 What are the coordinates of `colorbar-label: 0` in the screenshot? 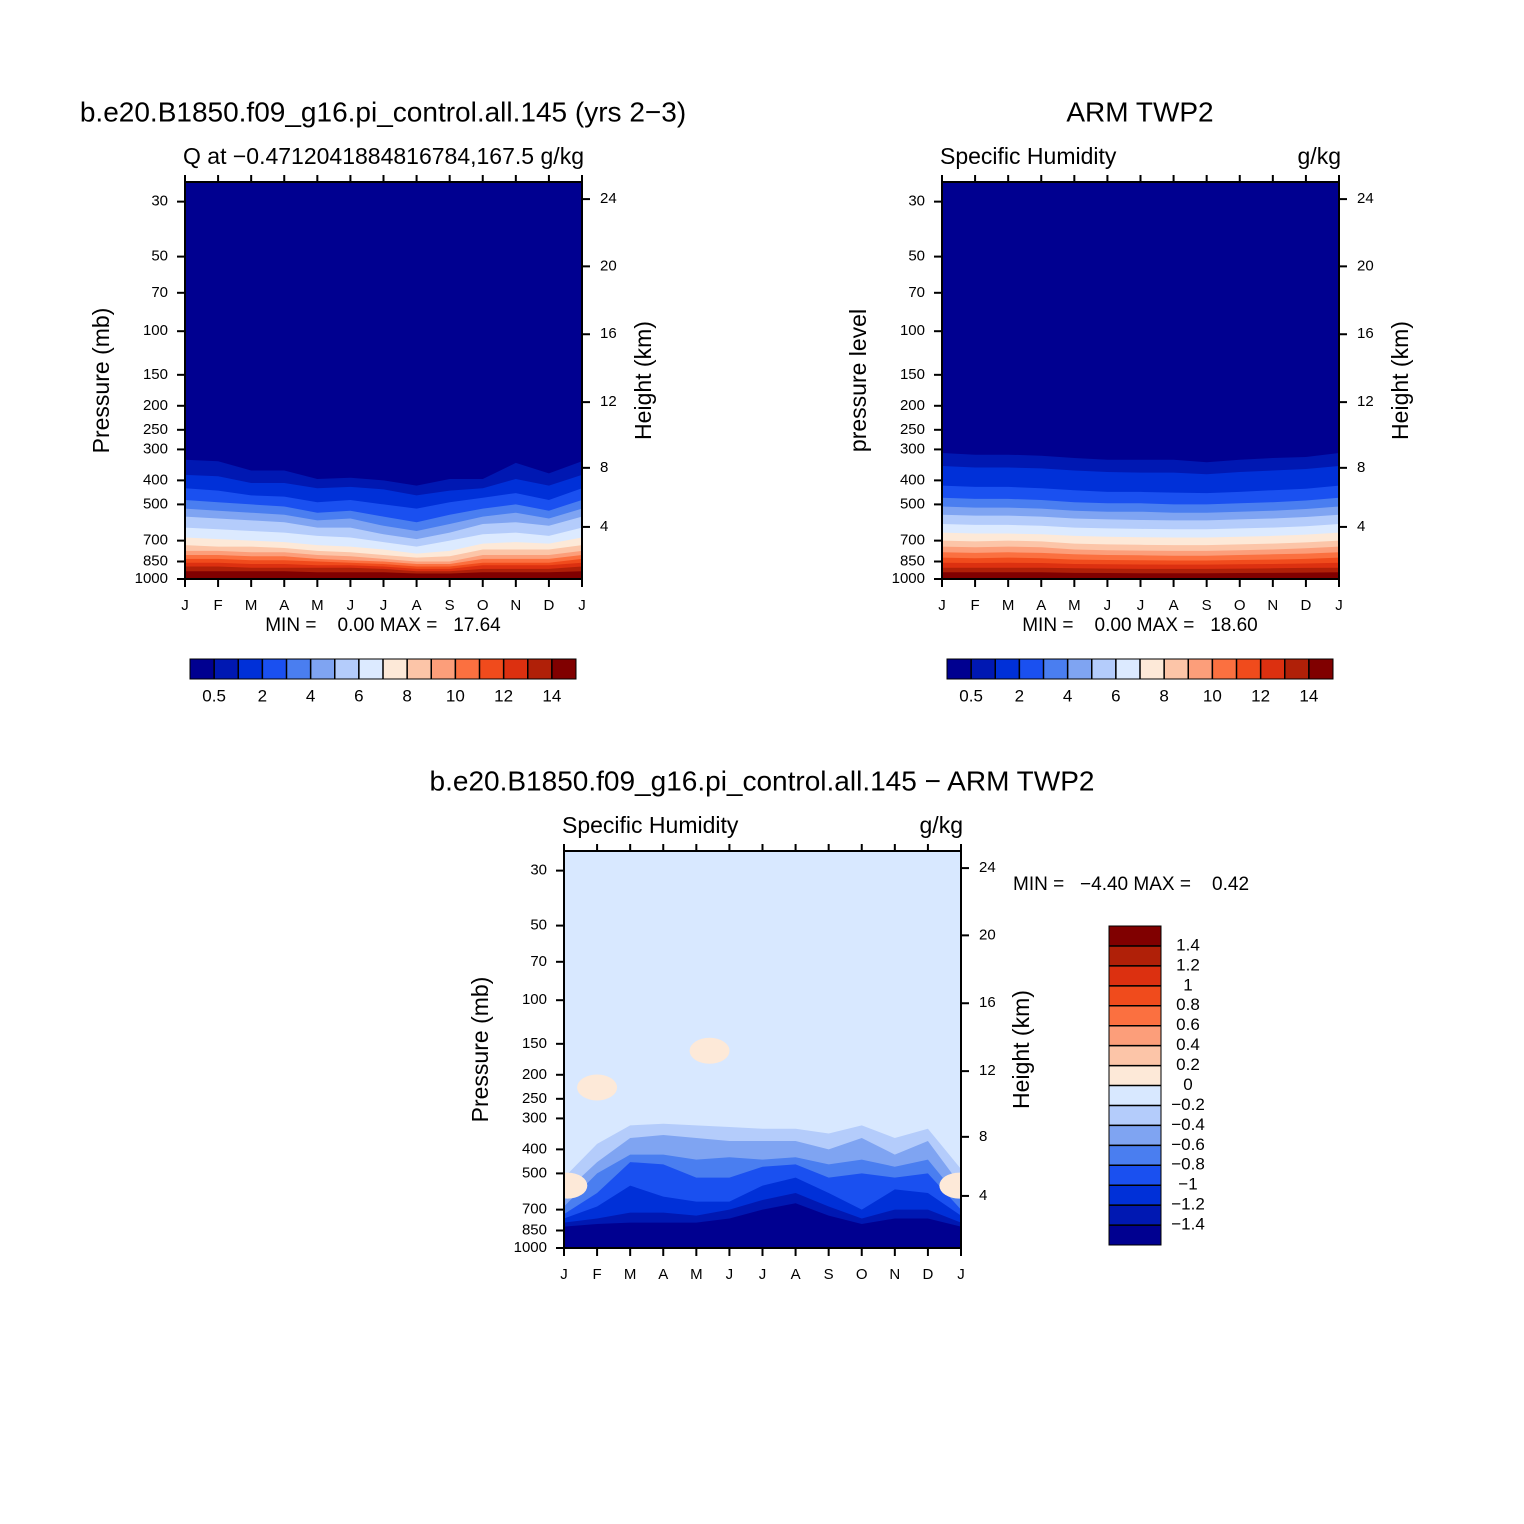 It's located at (1187, 1084).